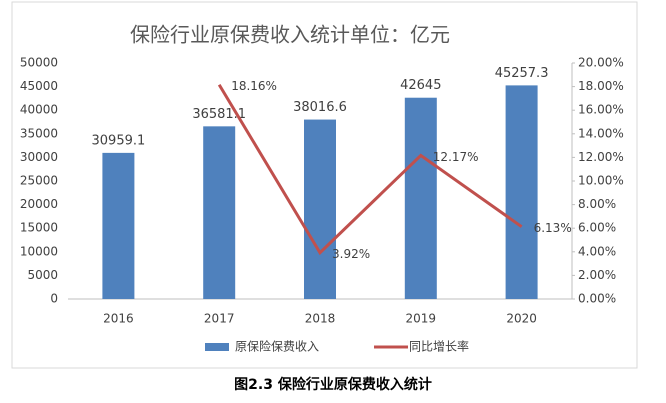 Image resolution: width=666 pixels, height=403 pixels. What do you see at coordinates (39, 133) in the screenshot?
I see `y-tick-label: 35000` at bounding box center [39, 133].